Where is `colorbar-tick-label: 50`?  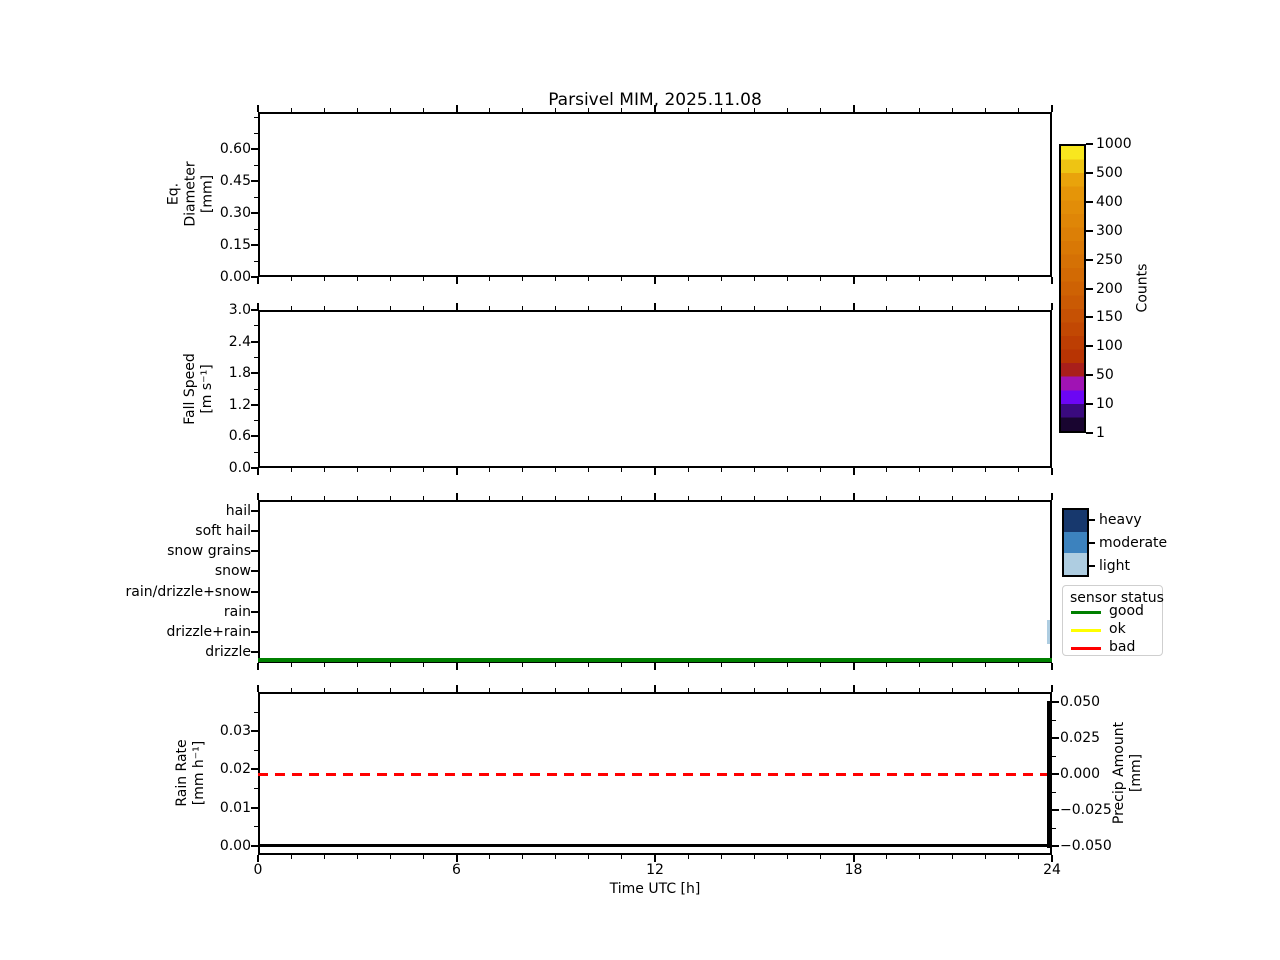
colorbar-tick-label: 50 is located at coordinates (1105, 375).